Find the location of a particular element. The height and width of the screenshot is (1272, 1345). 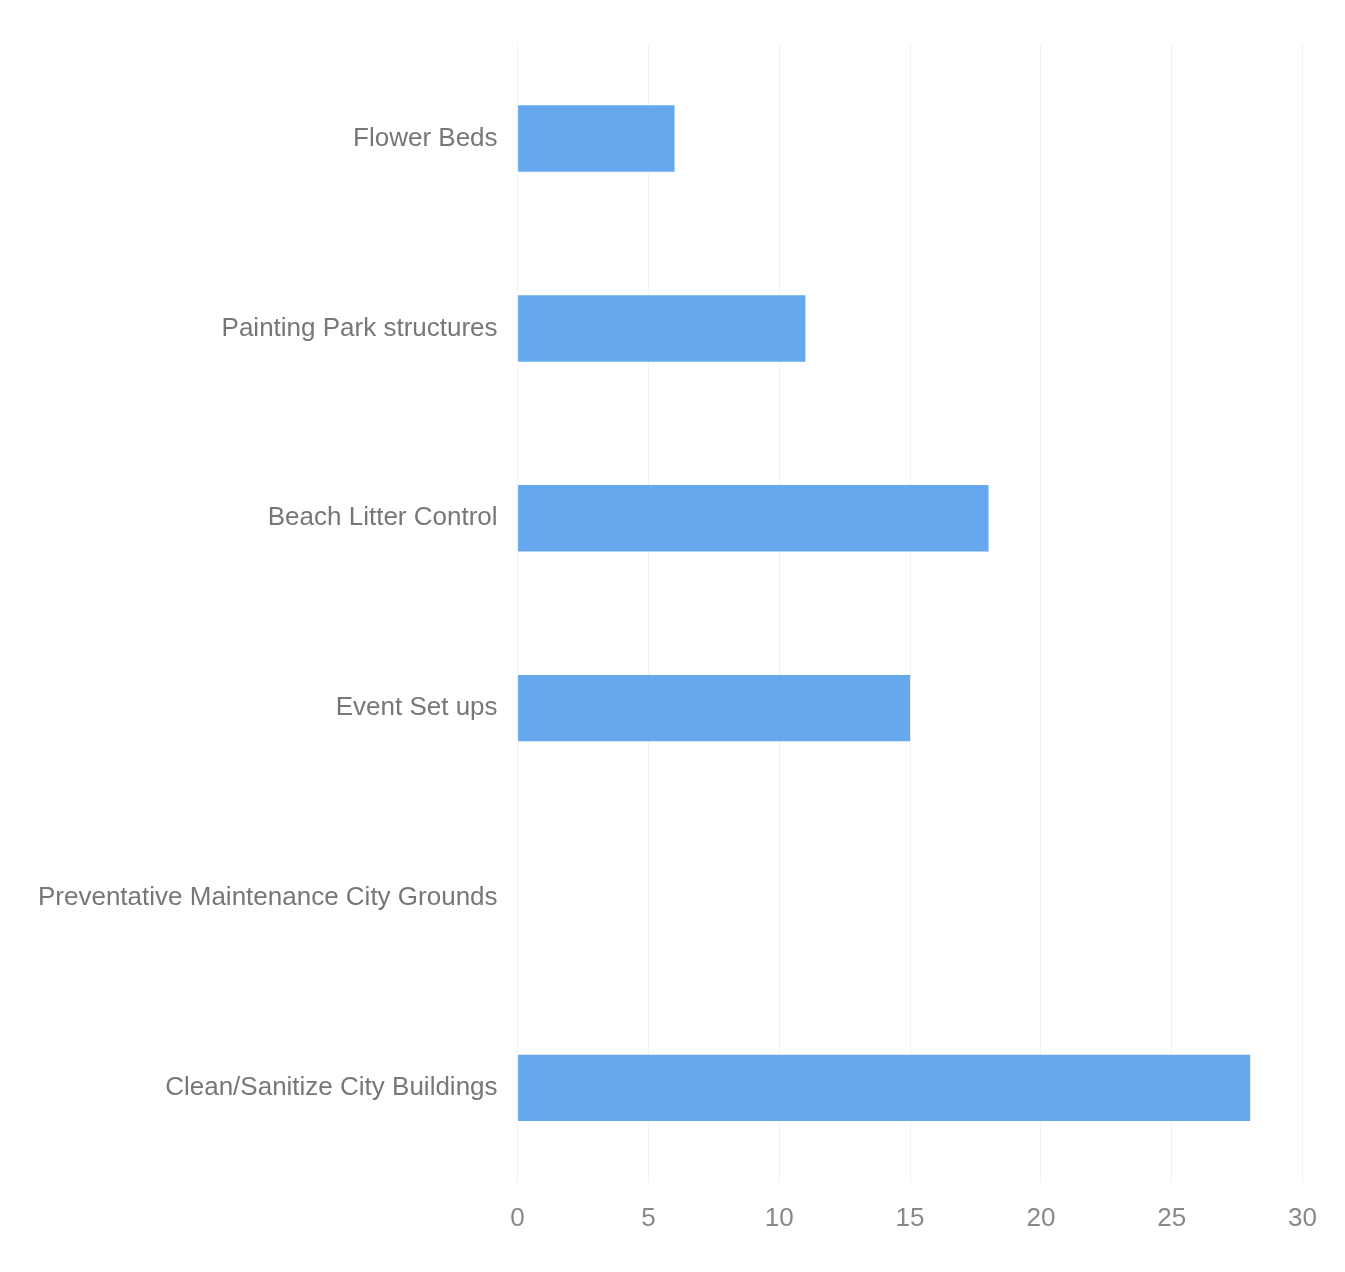

x-tick-label: 0 is located at coordinates (517, 1216).